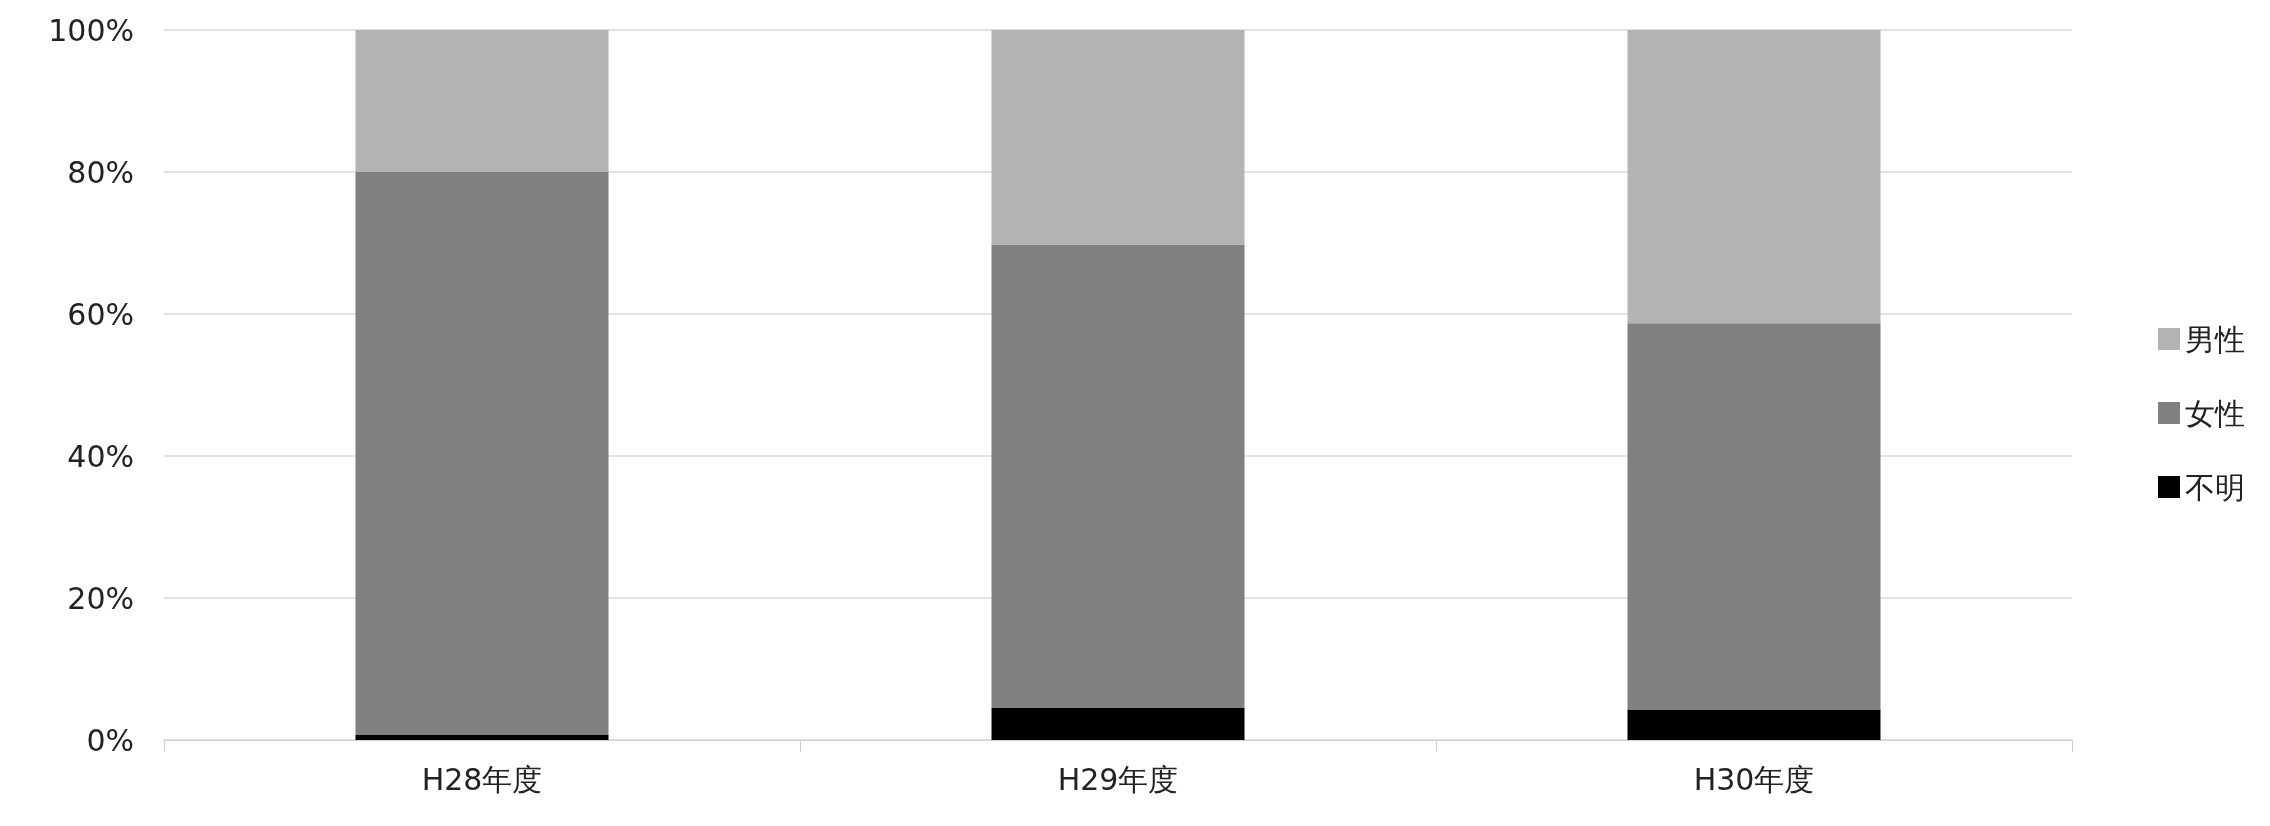 This screenshot has width=2270, height=826. Describe the element at coordinates (1118, 779) in the screenshot. I see `x-tick-label: H29年度` at that location.